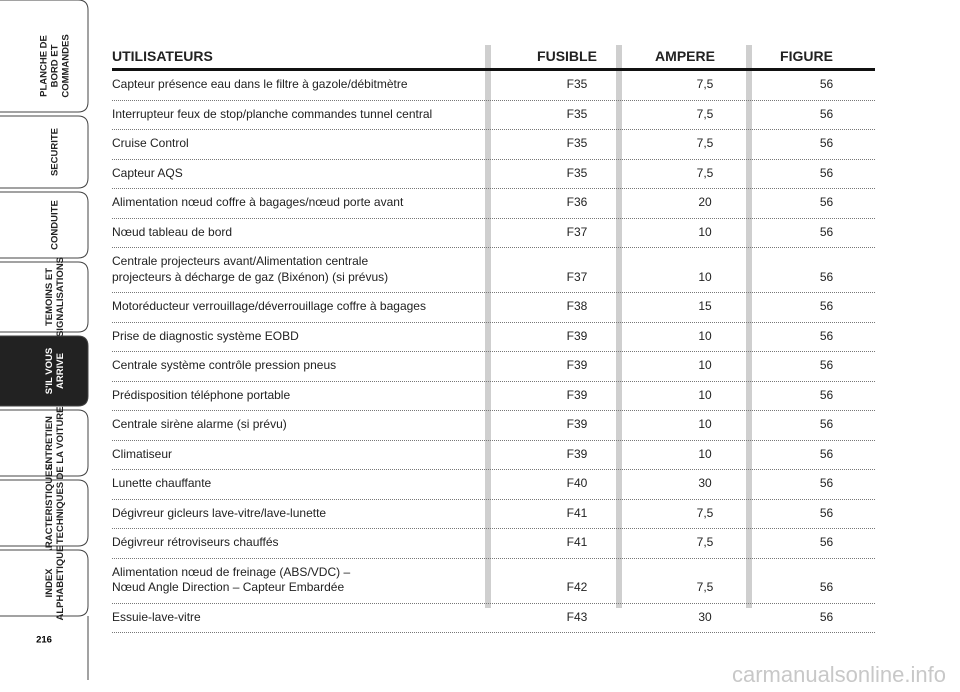 This screenshot has height=692, width=960. Describe the element at coordinates (60, 297) in the screenshot. I see `tab-label: SIGNALISATIONS` at that location.